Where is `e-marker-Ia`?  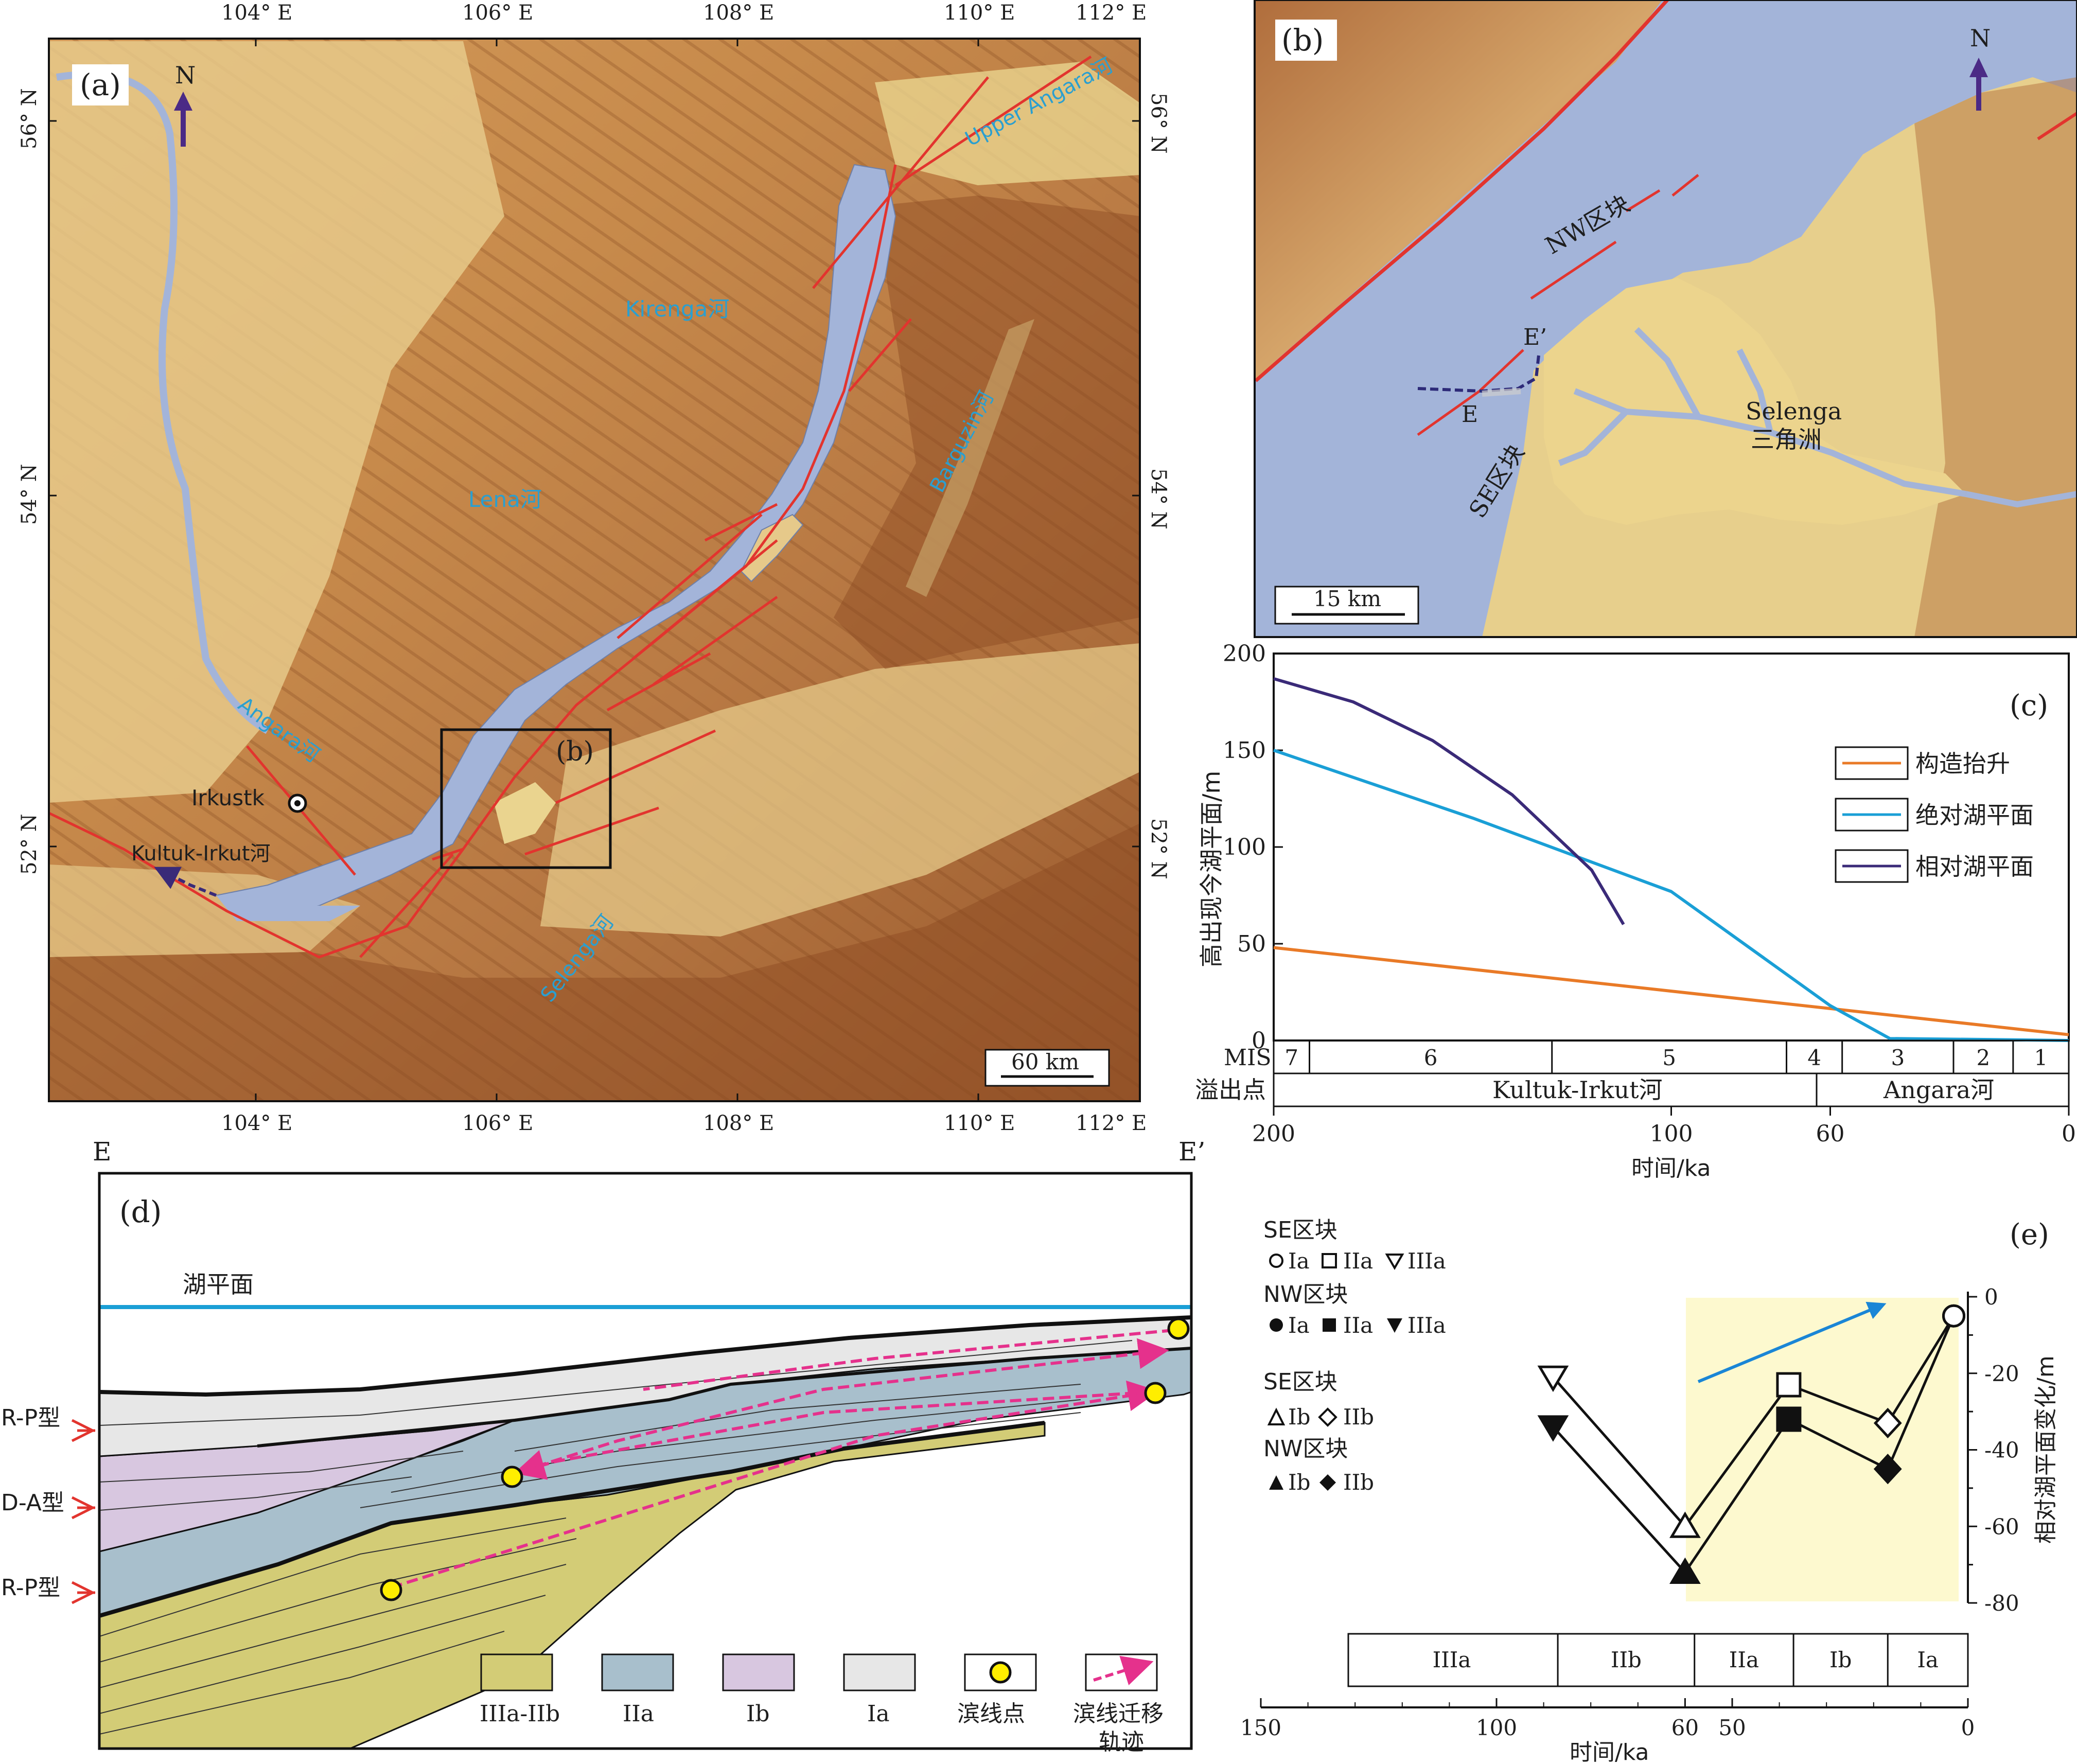 e-marker-Ia is located at coordinates (1954, 1316).